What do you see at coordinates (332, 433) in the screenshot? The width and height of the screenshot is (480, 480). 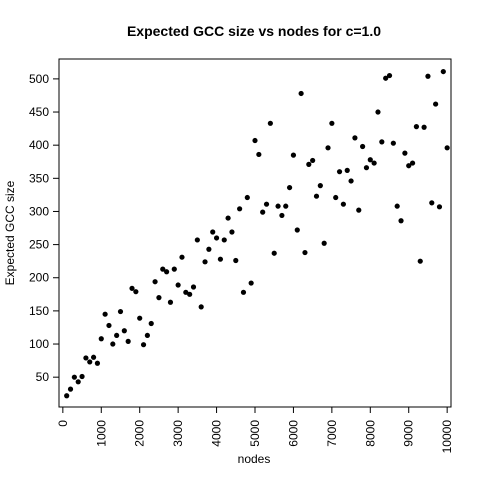 I see `x-axis-tick-label: 7000` at bounding box center [332, 433].